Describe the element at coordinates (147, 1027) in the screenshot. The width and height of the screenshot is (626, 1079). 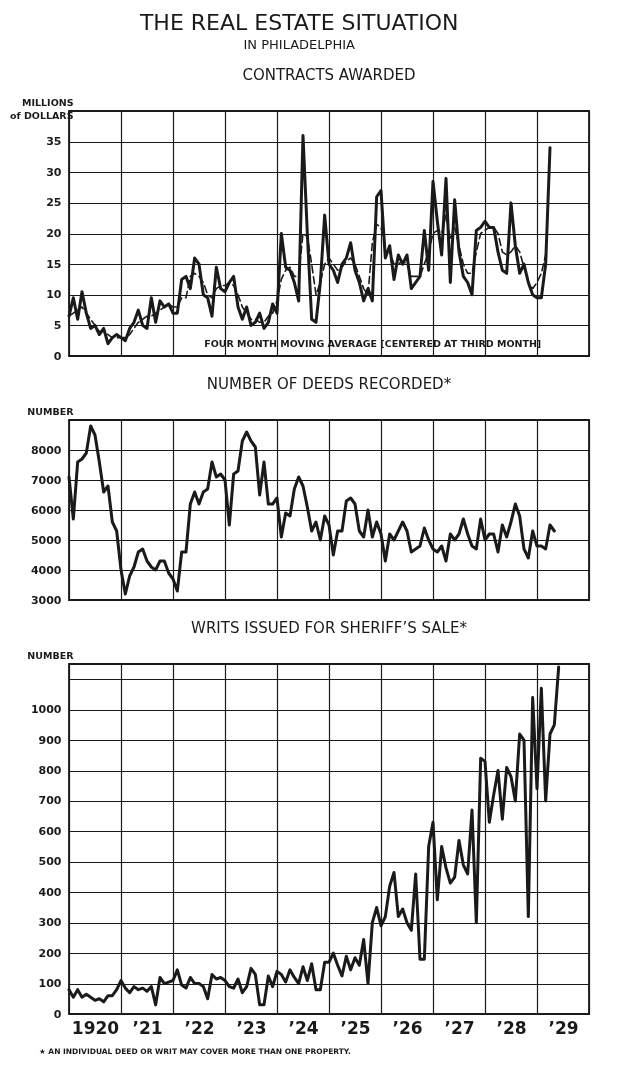
I see `x-tick-label: ’21` at that location.